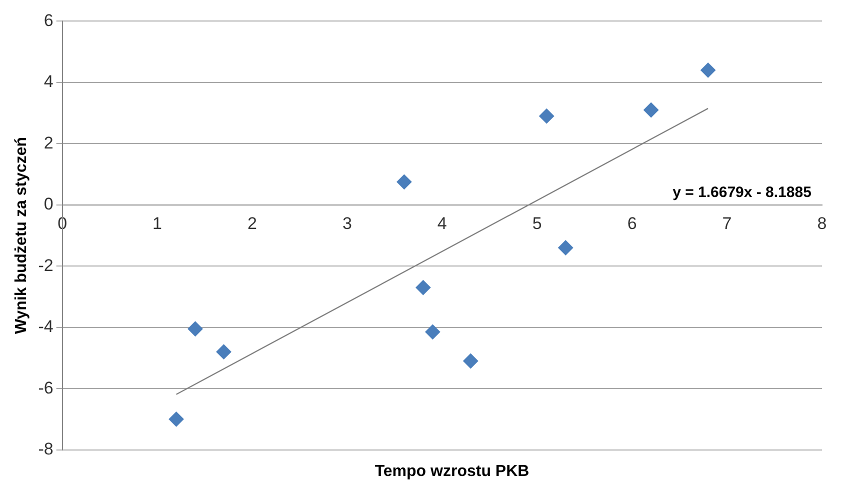  What do you see at coordinates (49, 82) in the screenshot?
I see `y-tick-label: 4` at bounding box center [49, 82].